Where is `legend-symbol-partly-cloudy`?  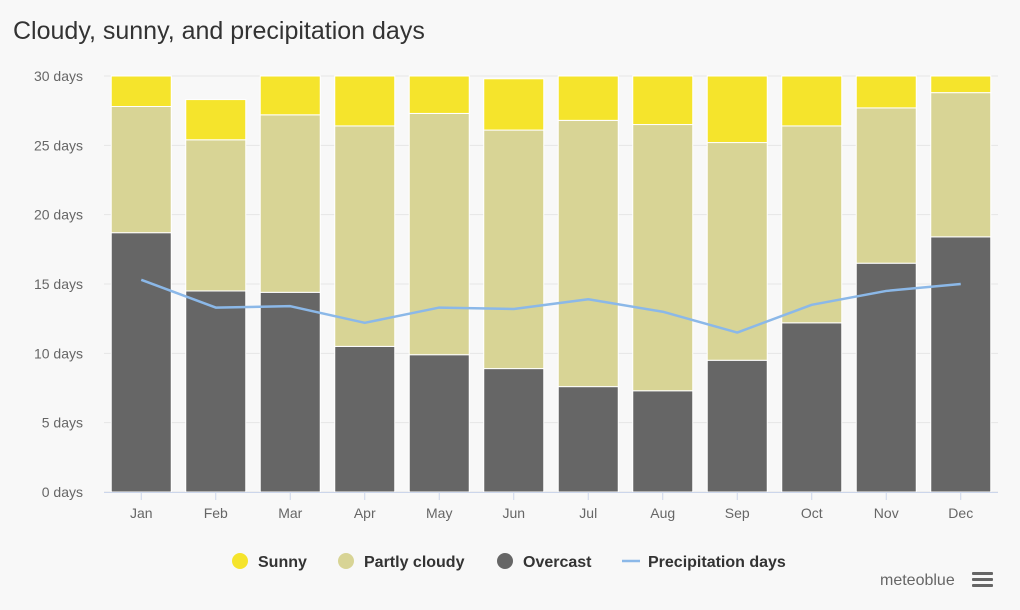
legend-symbol-partly-cloudy is located at coordinates (346, 561).